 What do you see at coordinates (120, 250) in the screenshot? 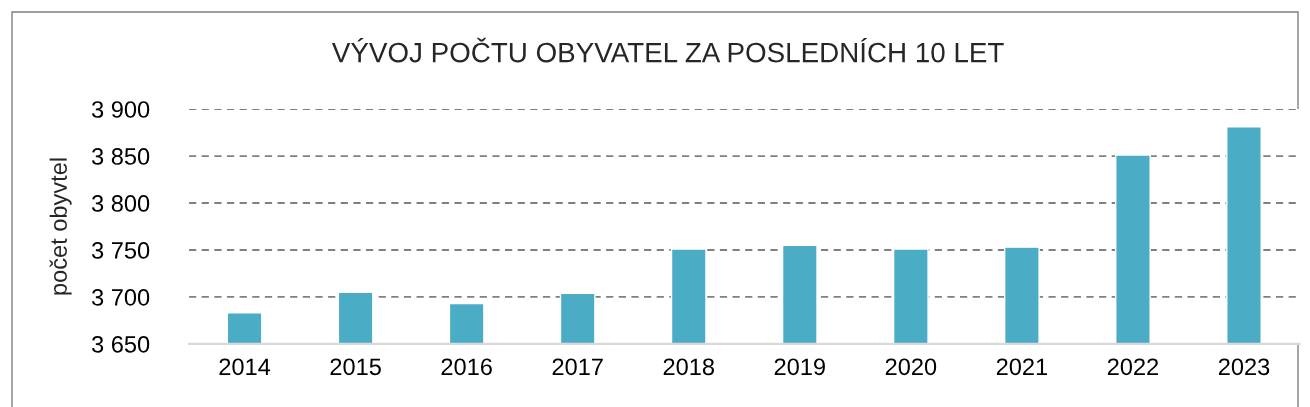
I see `y-tick-label: 3 750` at bounding box center [120, 250].